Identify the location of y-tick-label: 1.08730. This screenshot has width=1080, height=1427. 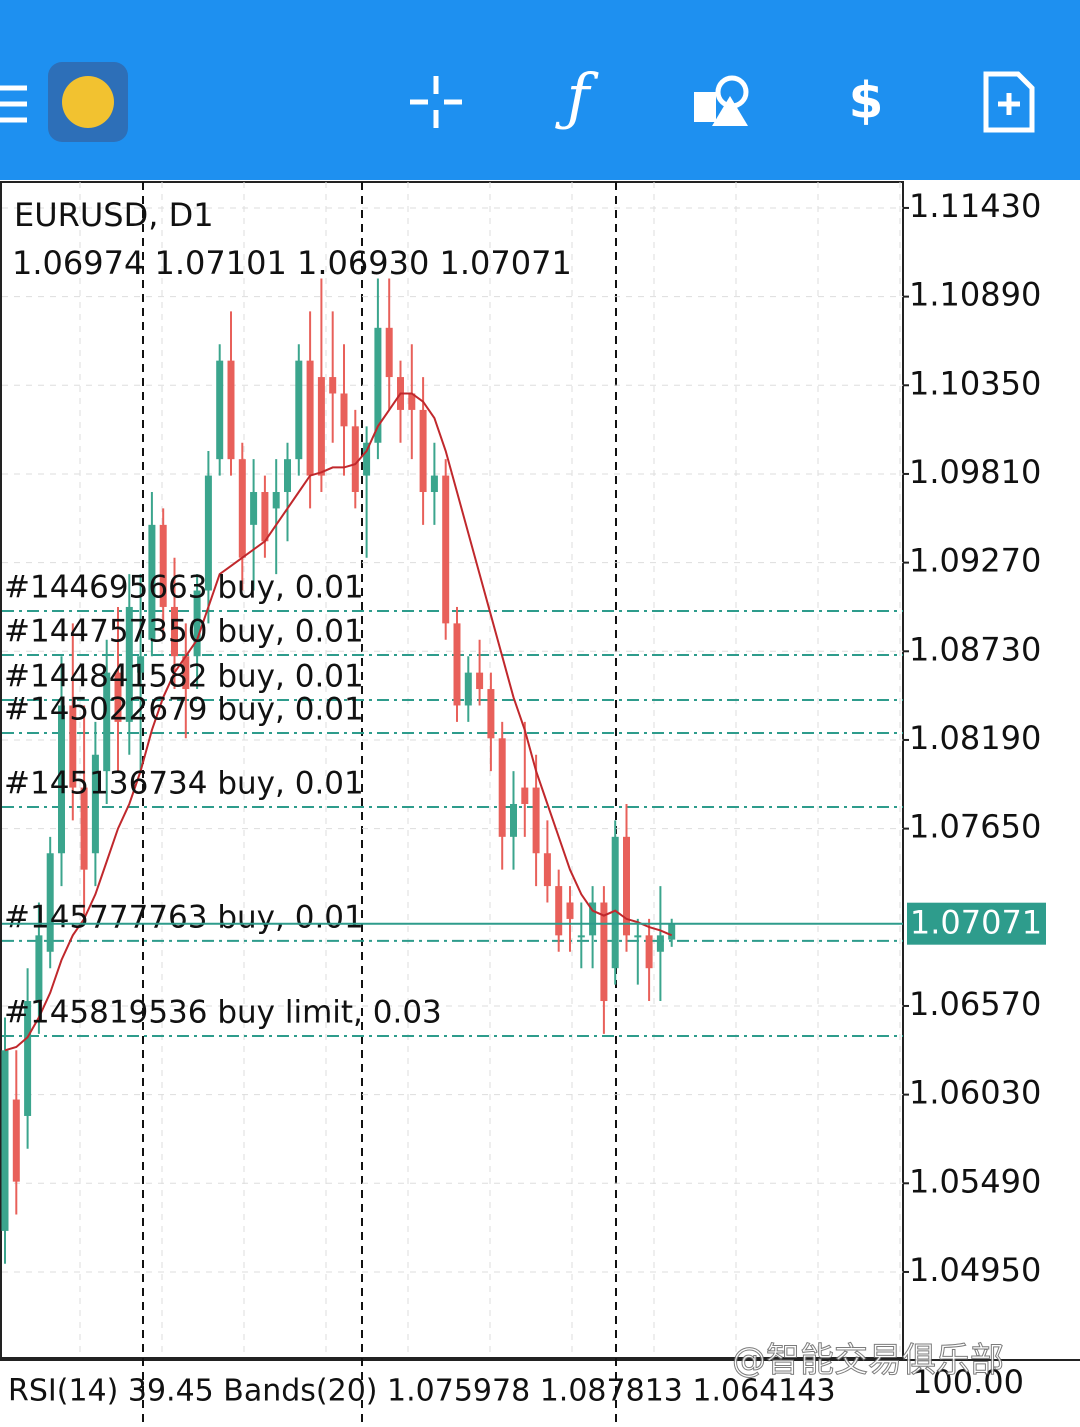
(975, 649).